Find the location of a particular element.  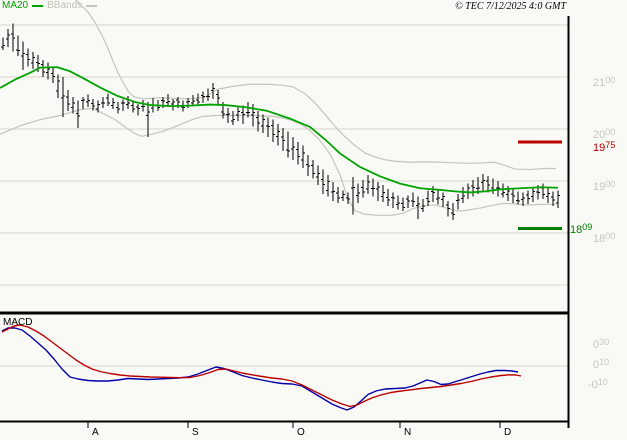

legend-ma20-line-swatch is located at coordinates (38, 6).